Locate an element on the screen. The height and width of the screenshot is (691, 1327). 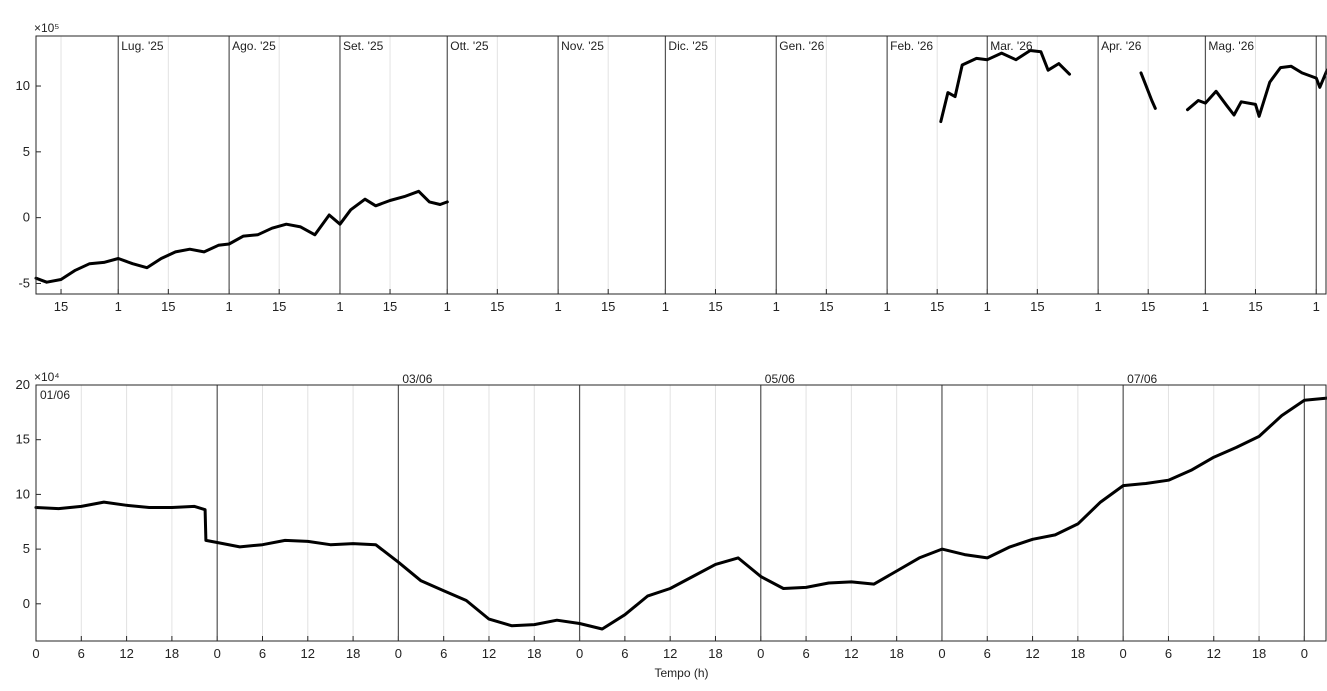
month-label: Set. '25 is located at coordinates (363, 46).